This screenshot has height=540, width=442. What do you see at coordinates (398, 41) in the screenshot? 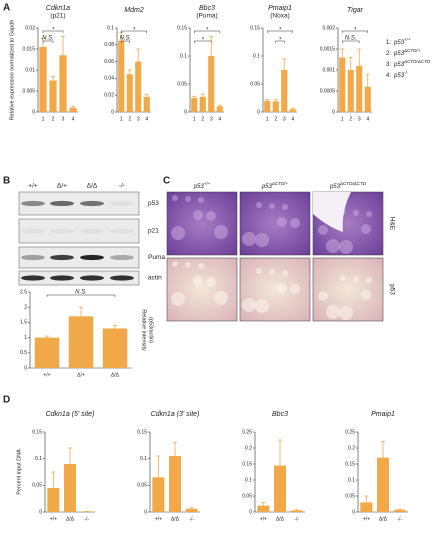
I see `genotype-label: 1: p53+/+` at bounding box center [398, 41].